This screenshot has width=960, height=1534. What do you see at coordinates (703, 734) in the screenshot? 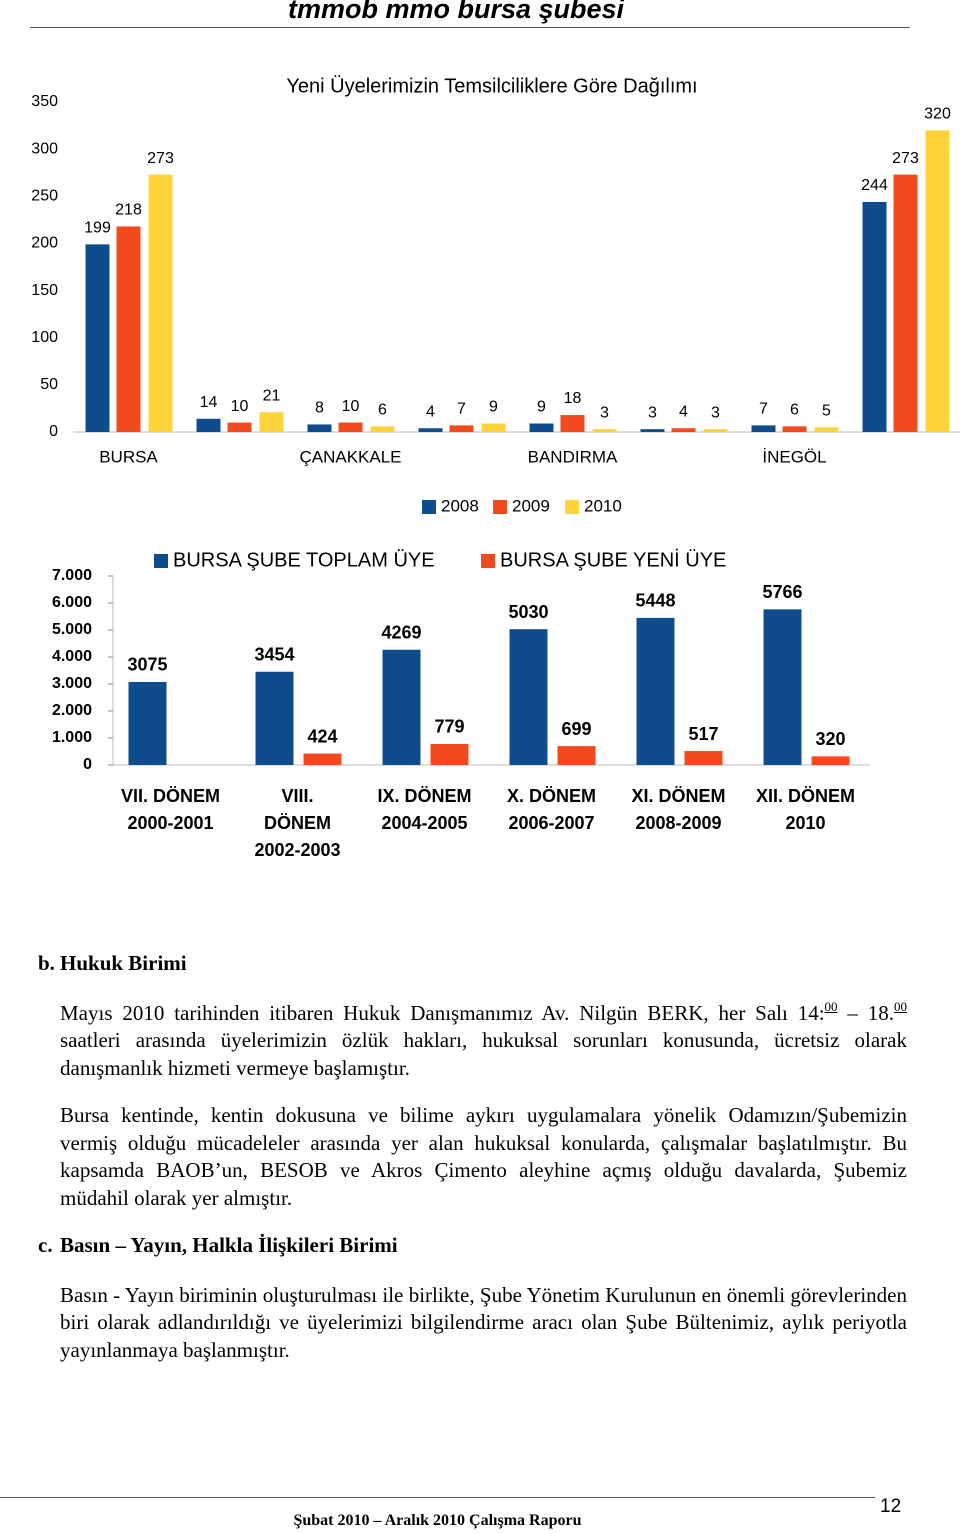
I see `data-label: 517` at bounding box center [703, 734].